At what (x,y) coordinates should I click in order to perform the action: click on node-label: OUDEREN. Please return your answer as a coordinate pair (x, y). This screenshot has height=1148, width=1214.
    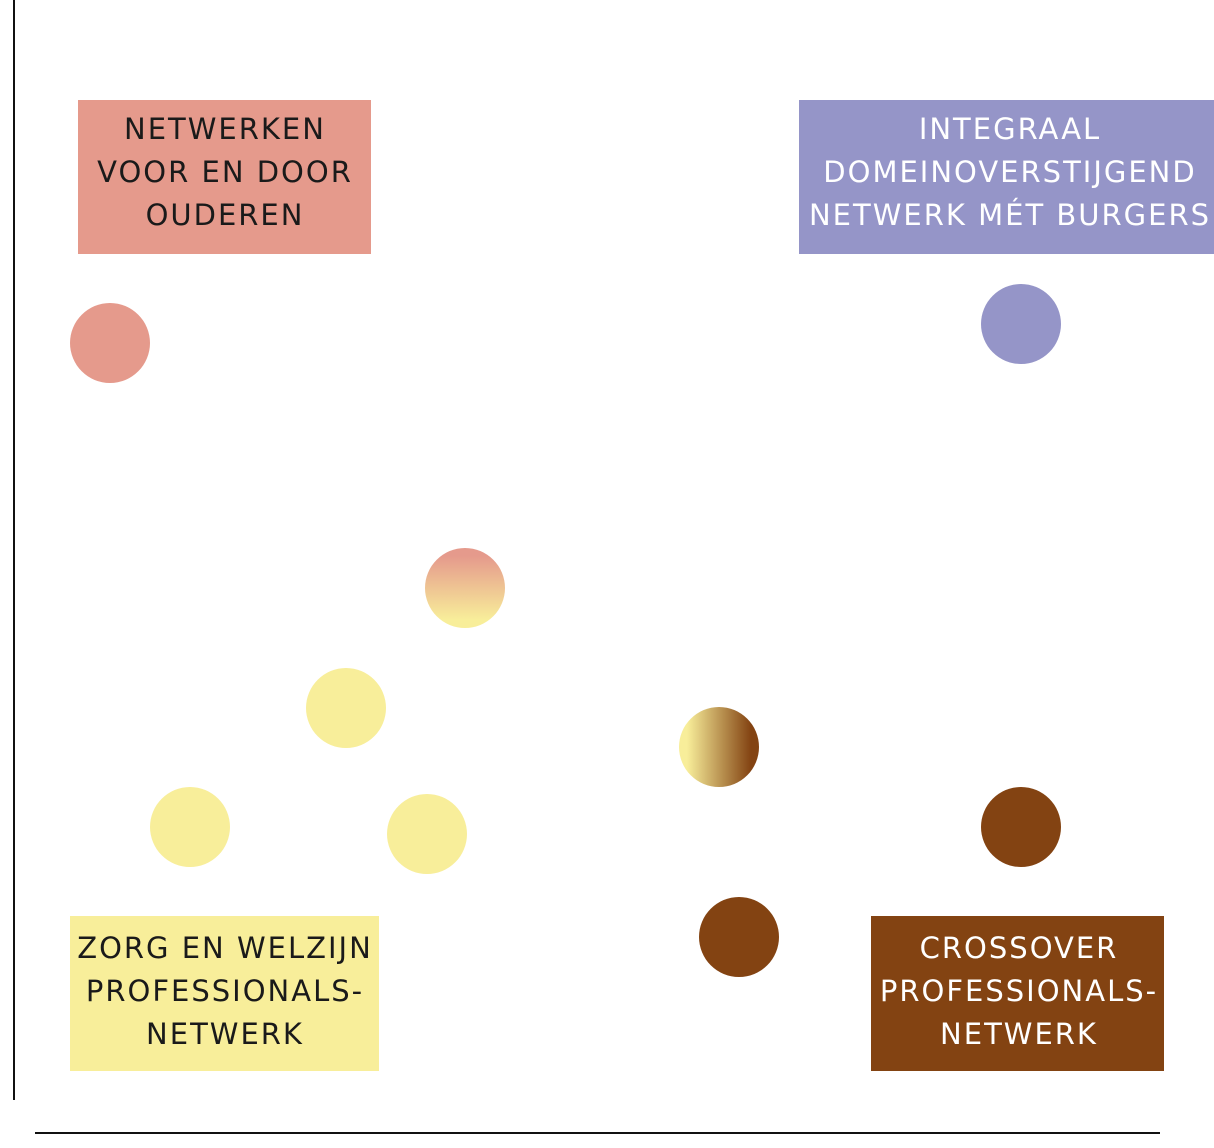
    Looking at the image, I should click on (225, 215).